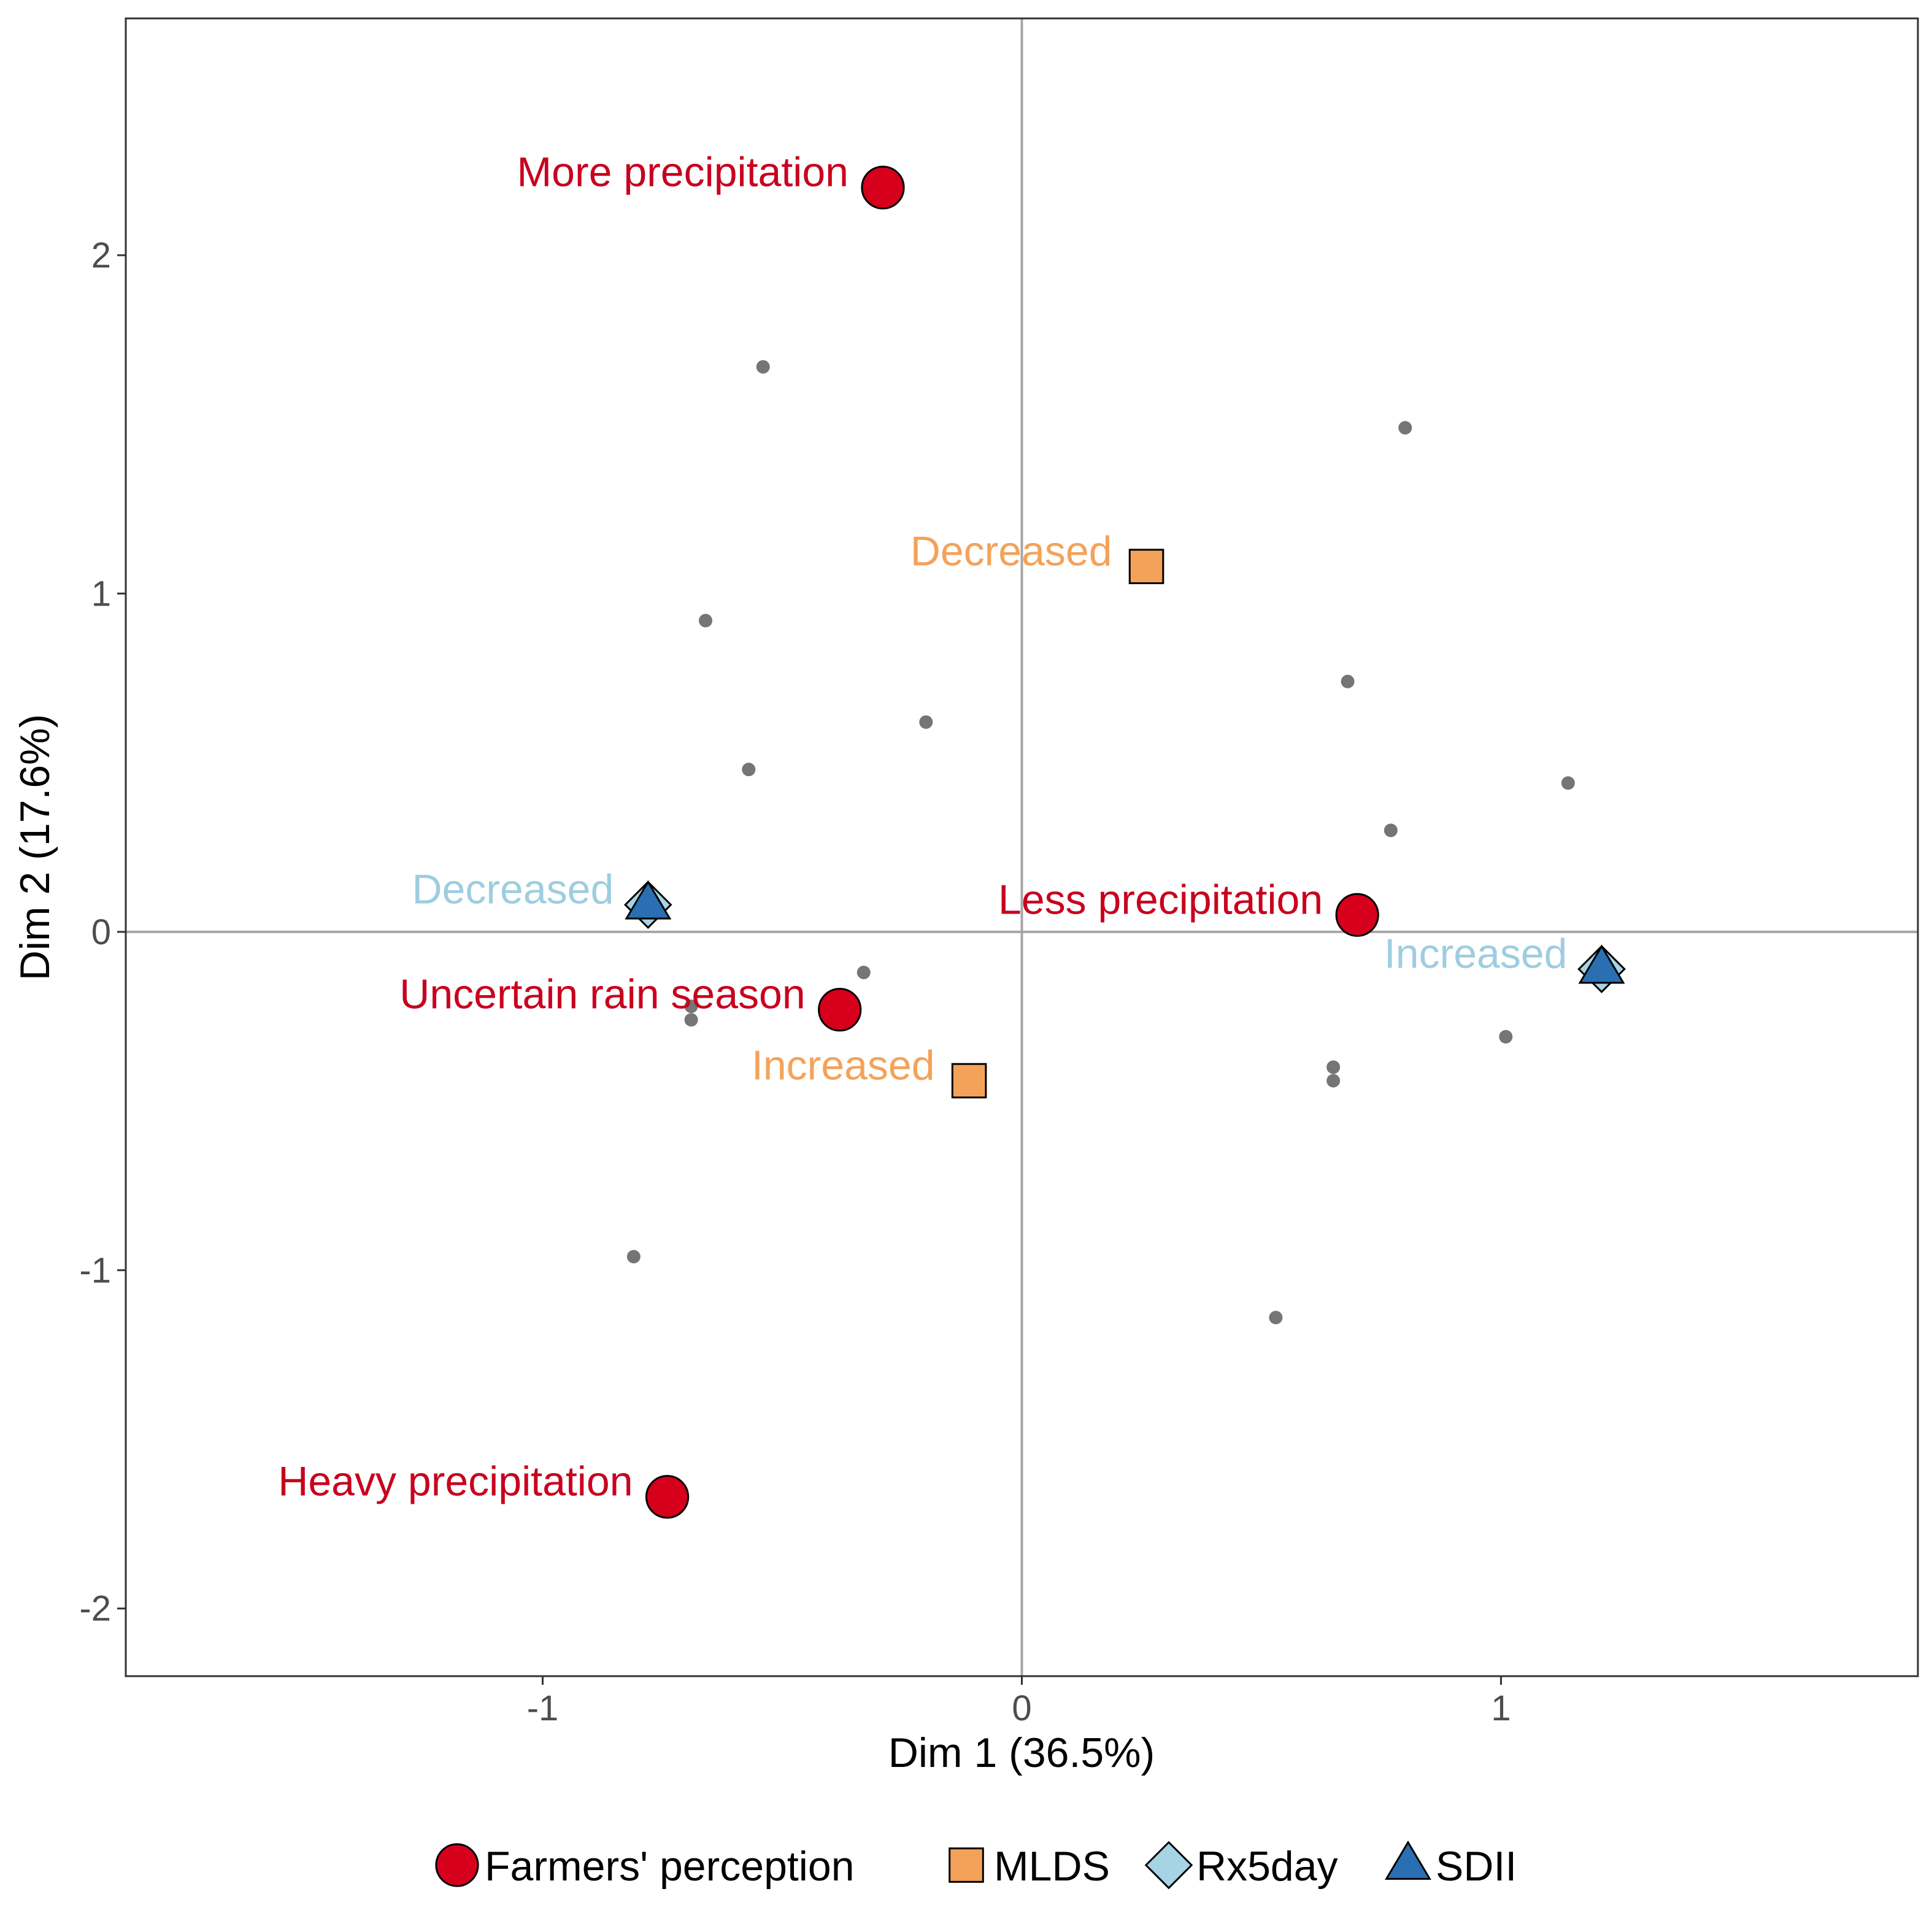  What do you see at coordinates (1501, 1708) in the screenshot?
I see `x-tick-label: 1` at bounding box center [1501, 1708].